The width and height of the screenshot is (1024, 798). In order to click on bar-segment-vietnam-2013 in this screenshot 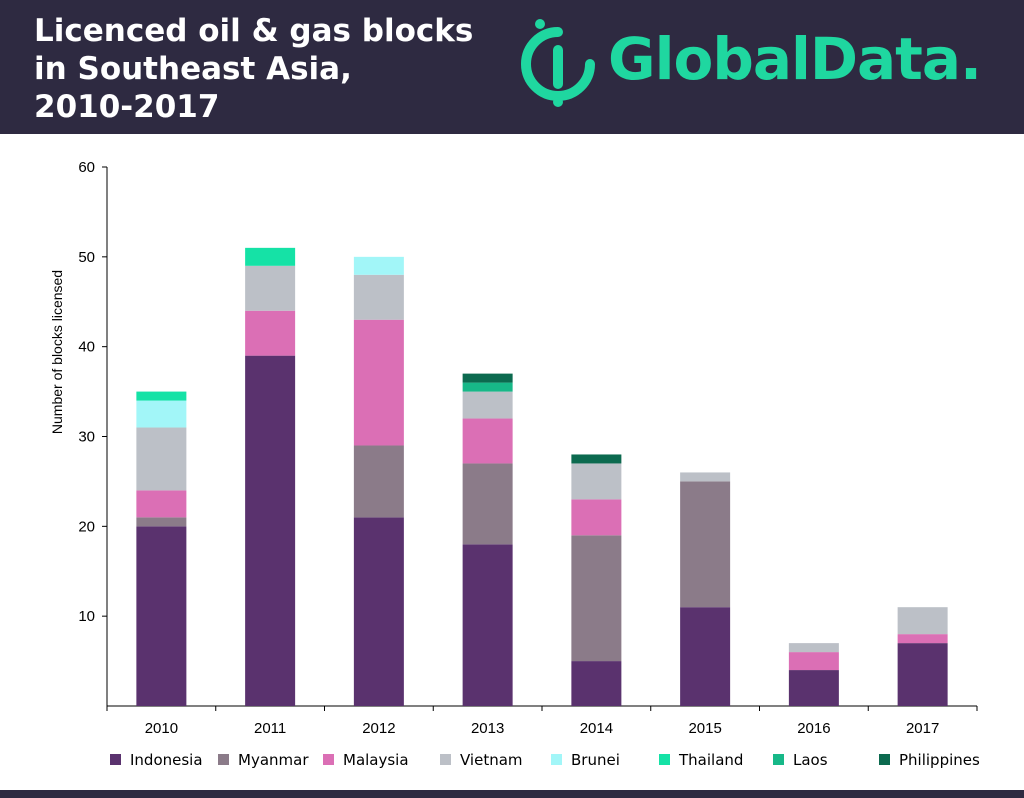, I will do `click(487, 405)`.